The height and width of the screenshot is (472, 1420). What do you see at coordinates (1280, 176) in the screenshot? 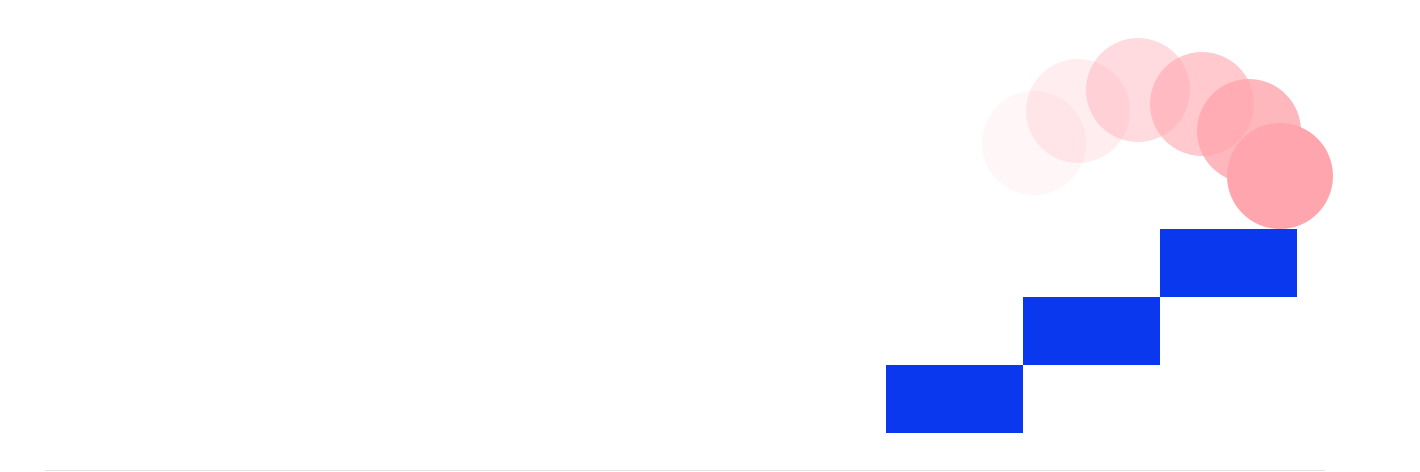
I see `ball-circle` at bounding box center [1280, 176].